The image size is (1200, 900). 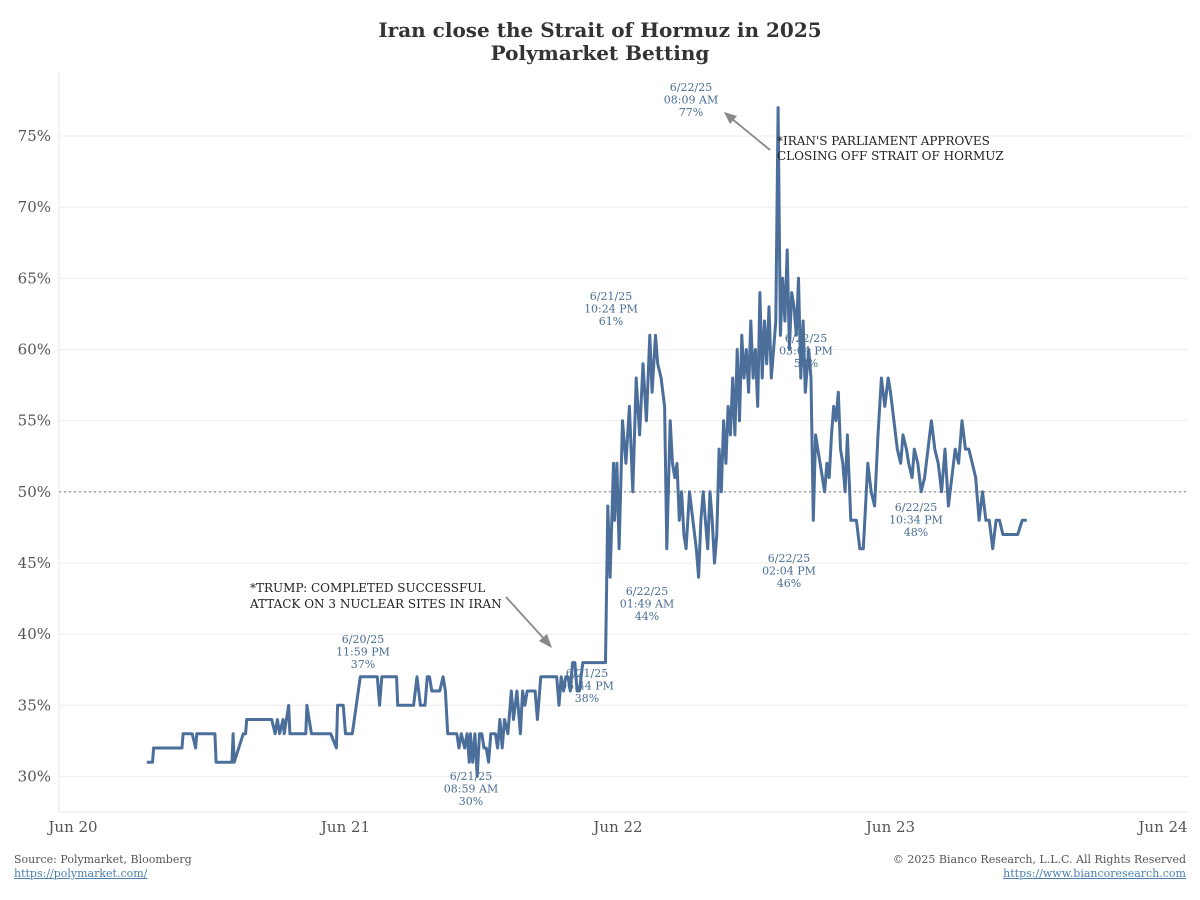 What do you see at coordinates (599, 30) in the screenshot?
I see `chart-title: Iran close the Strait of Hormuz in 2025` at bounding box center [599, 30].